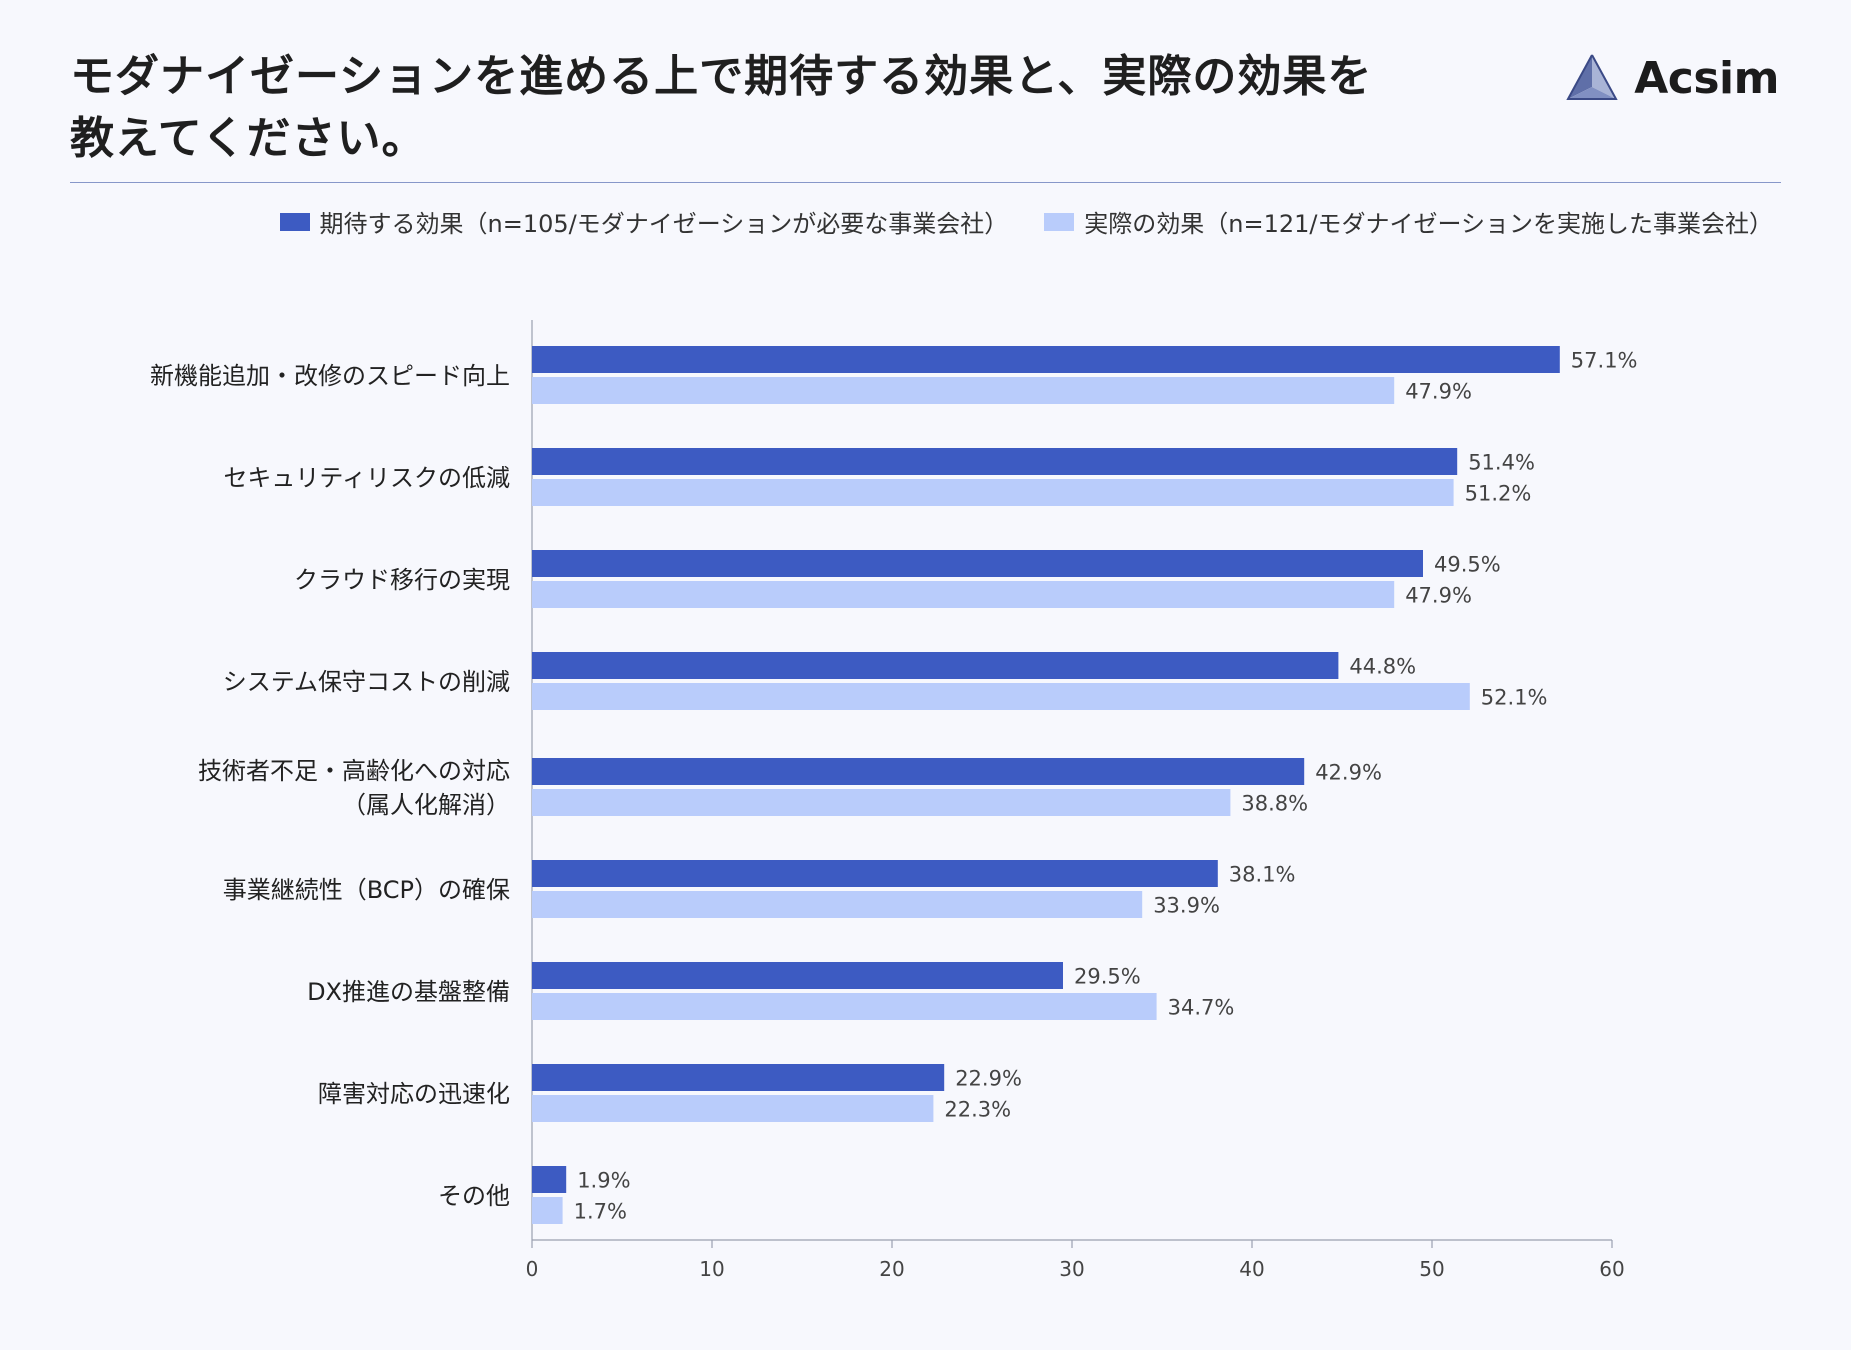 This screenshot has height=1350, width=1851. What do you see at coordinates (721, 76) in the screenshot?
I see `title-line-1: モダナイゼーションを進める上で期待する効果と、実際の効果を` at bounding box center [721, 76].